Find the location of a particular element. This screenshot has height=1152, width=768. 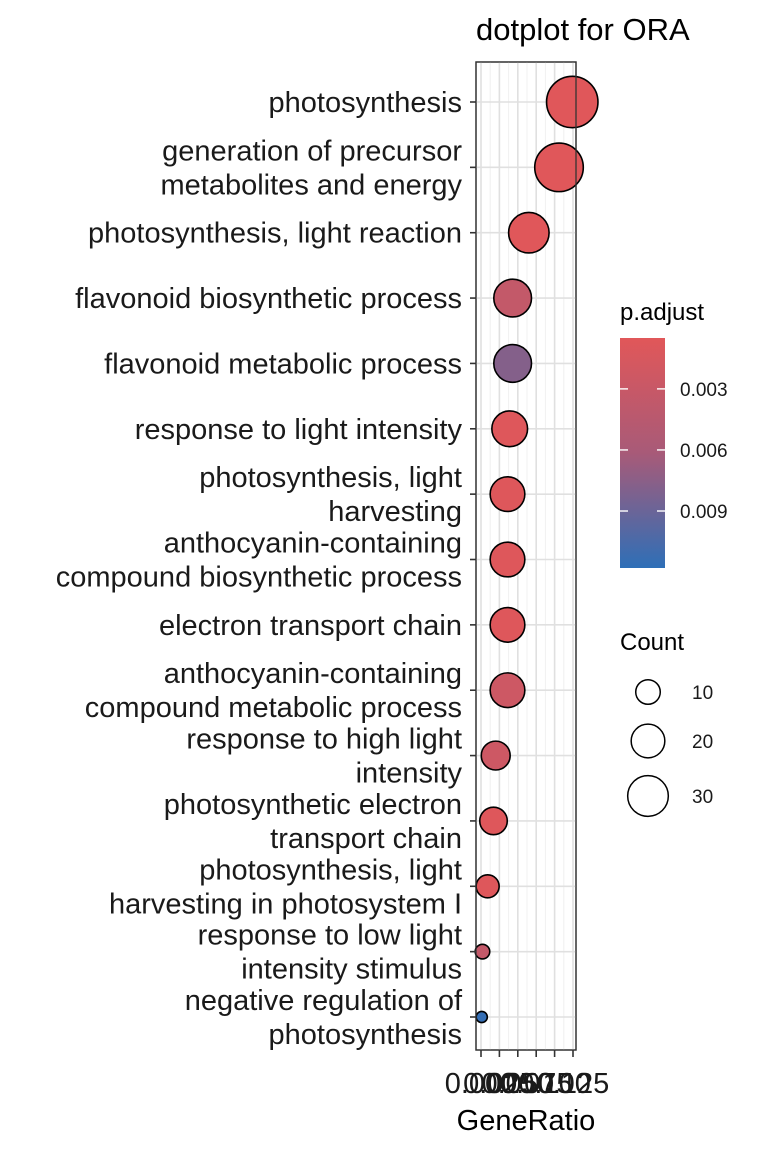

y-tick-label: photosynthesis, light reaction is located at coordinates (275, 234).